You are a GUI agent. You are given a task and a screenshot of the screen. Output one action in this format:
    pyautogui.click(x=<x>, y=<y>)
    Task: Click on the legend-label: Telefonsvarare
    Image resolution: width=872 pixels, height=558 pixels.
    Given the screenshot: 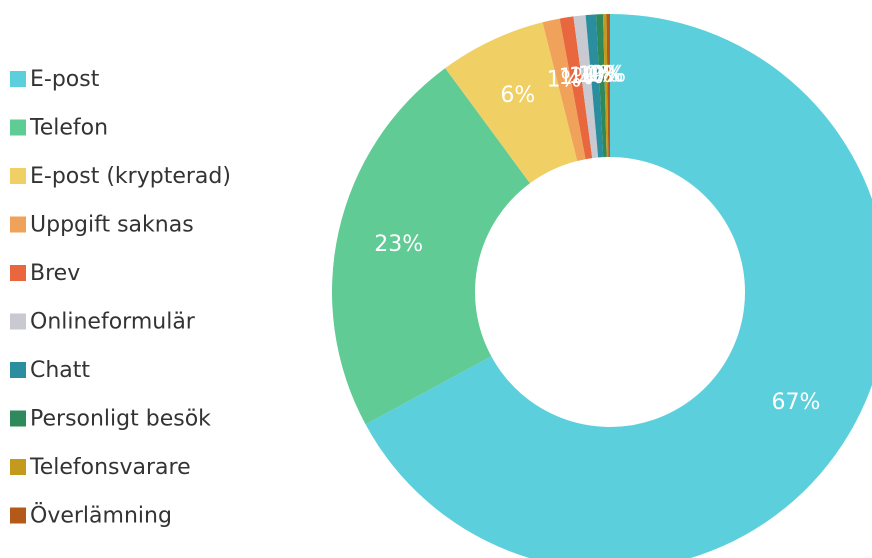 What is the action you would take?
    pyautogui.click(x=110, y=467)
    